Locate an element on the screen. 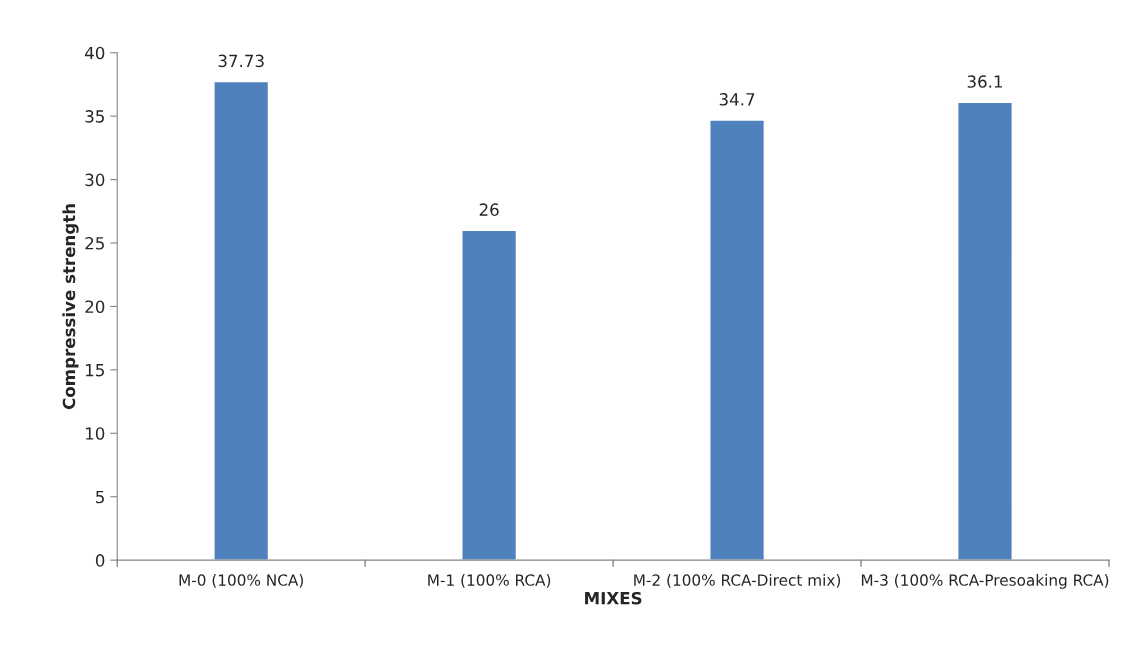 The width and height of the screenshot is (1127, 659). x-tick-label: M-0 (100% NCA) is located at coordinates (241, 581).